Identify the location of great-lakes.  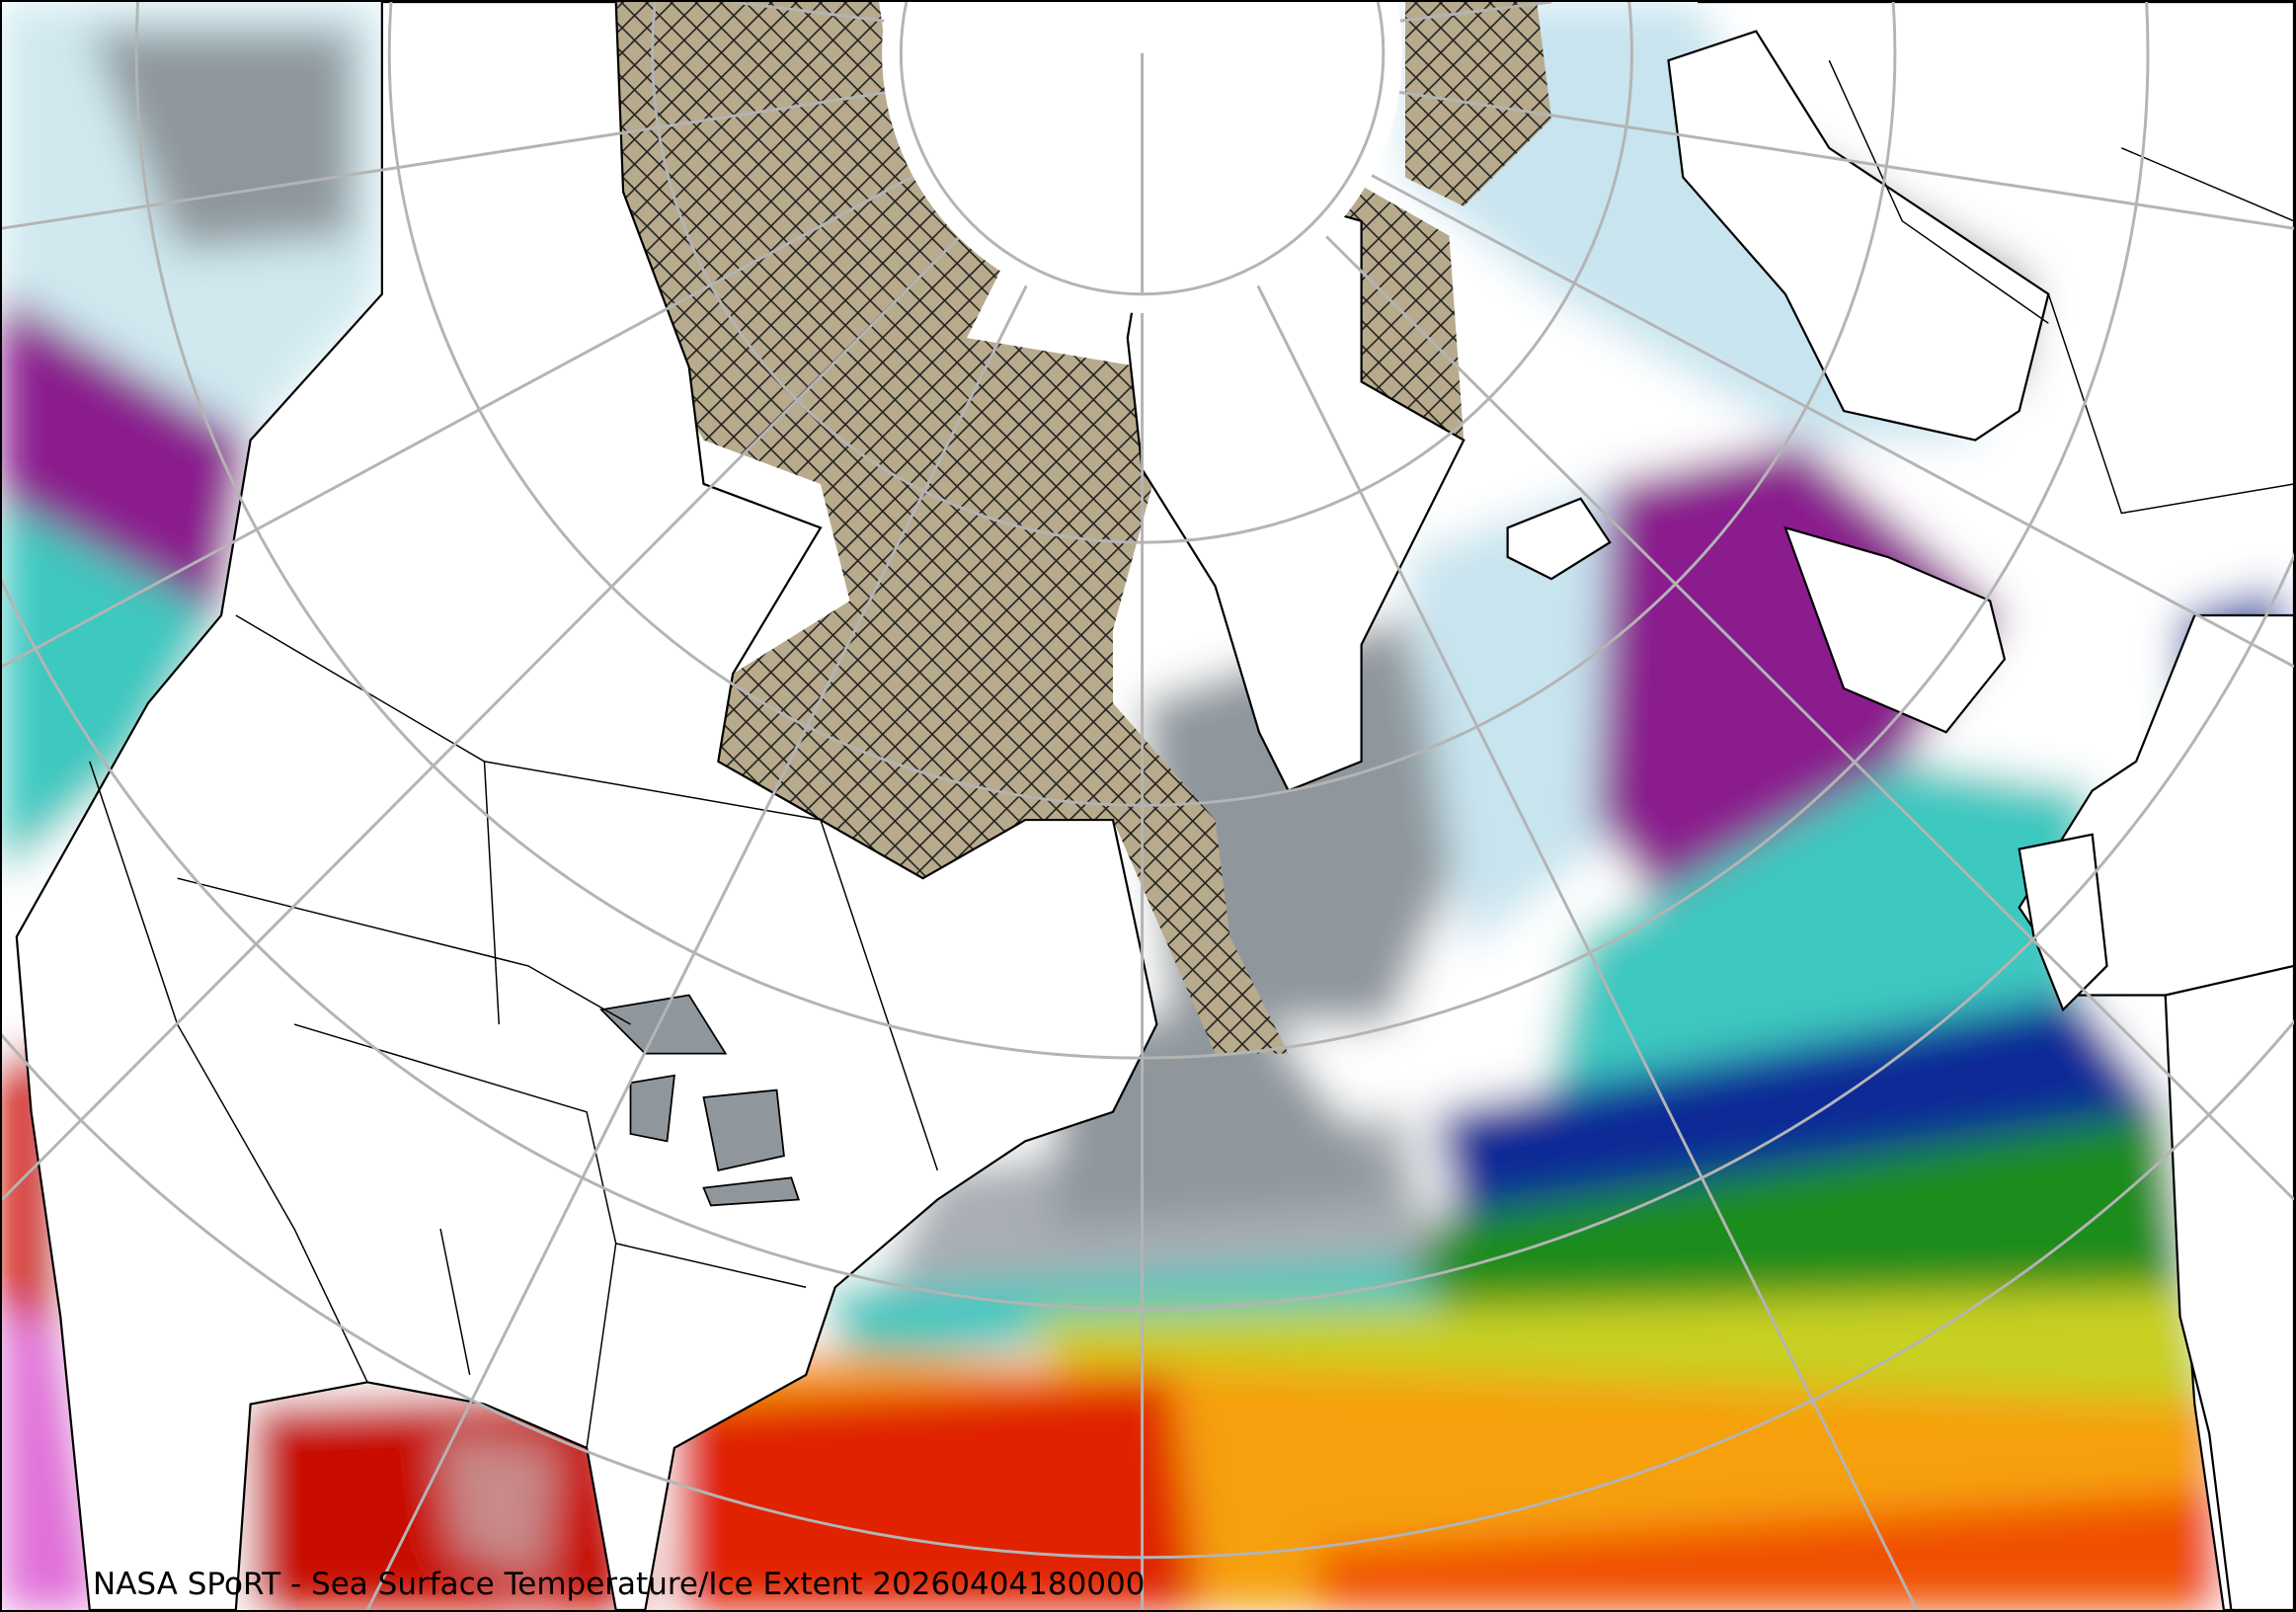
(699, 1100).